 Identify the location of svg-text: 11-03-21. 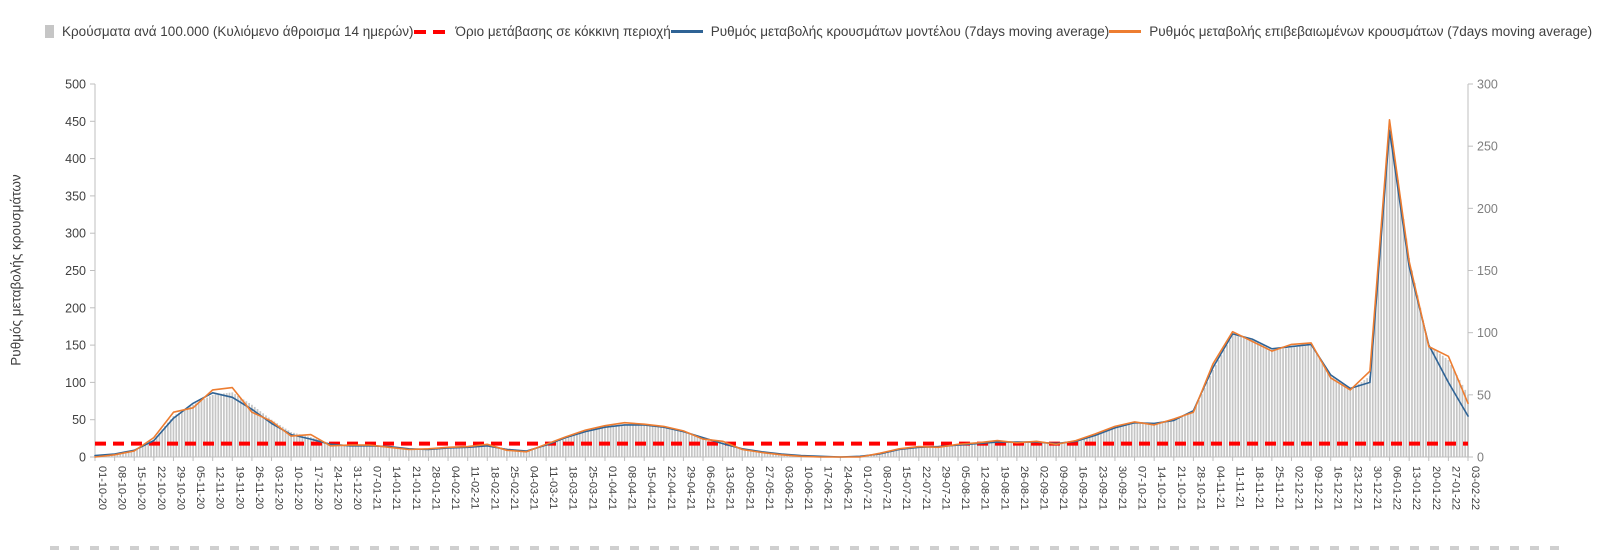
(553, 487).